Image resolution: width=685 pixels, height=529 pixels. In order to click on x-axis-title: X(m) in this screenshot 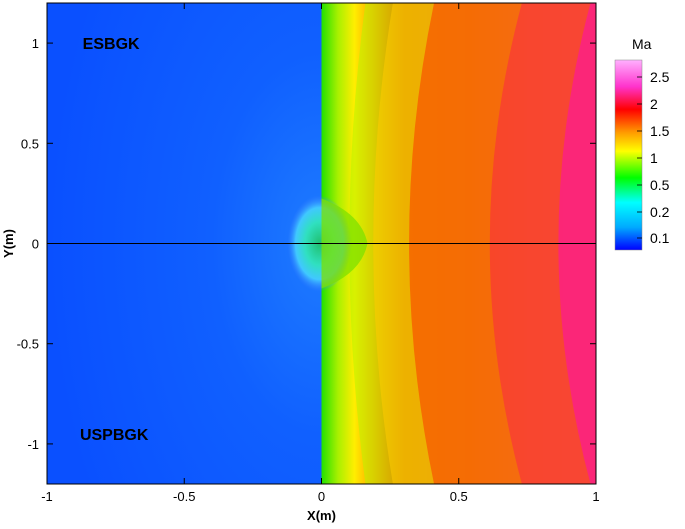, I will do `click(321, 515)`.